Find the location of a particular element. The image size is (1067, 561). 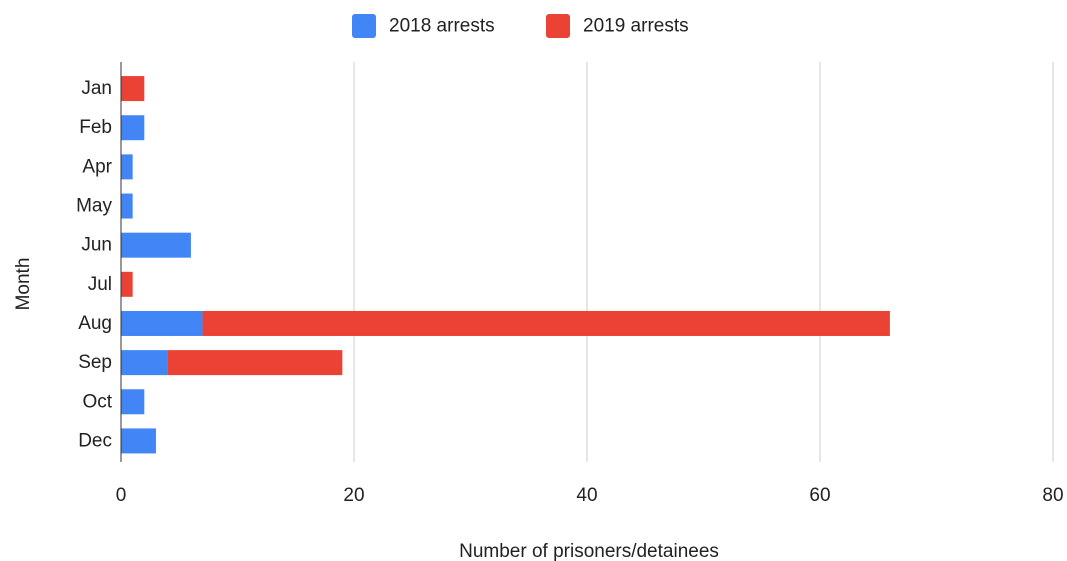

x-tick-labels: 0 20 40 60 80 is located at coordinates (590, 495).